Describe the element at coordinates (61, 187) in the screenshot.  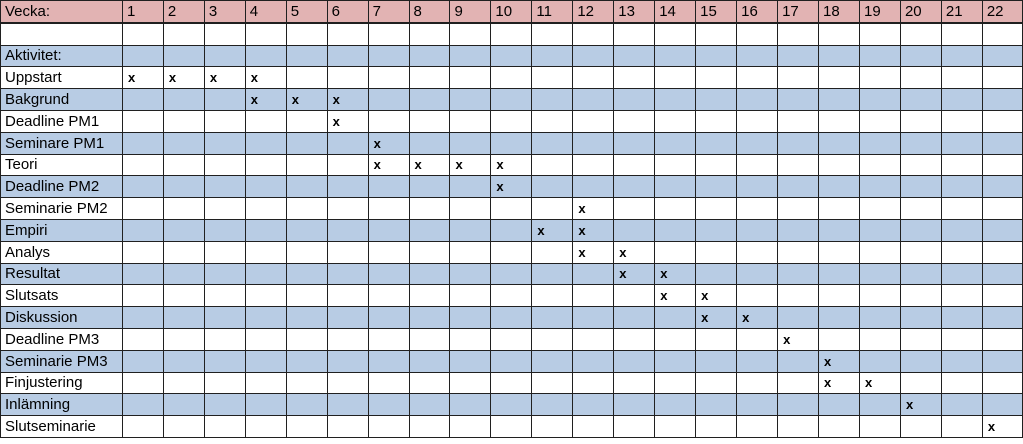
I see `activity-name: Deadline PM2` at that location.